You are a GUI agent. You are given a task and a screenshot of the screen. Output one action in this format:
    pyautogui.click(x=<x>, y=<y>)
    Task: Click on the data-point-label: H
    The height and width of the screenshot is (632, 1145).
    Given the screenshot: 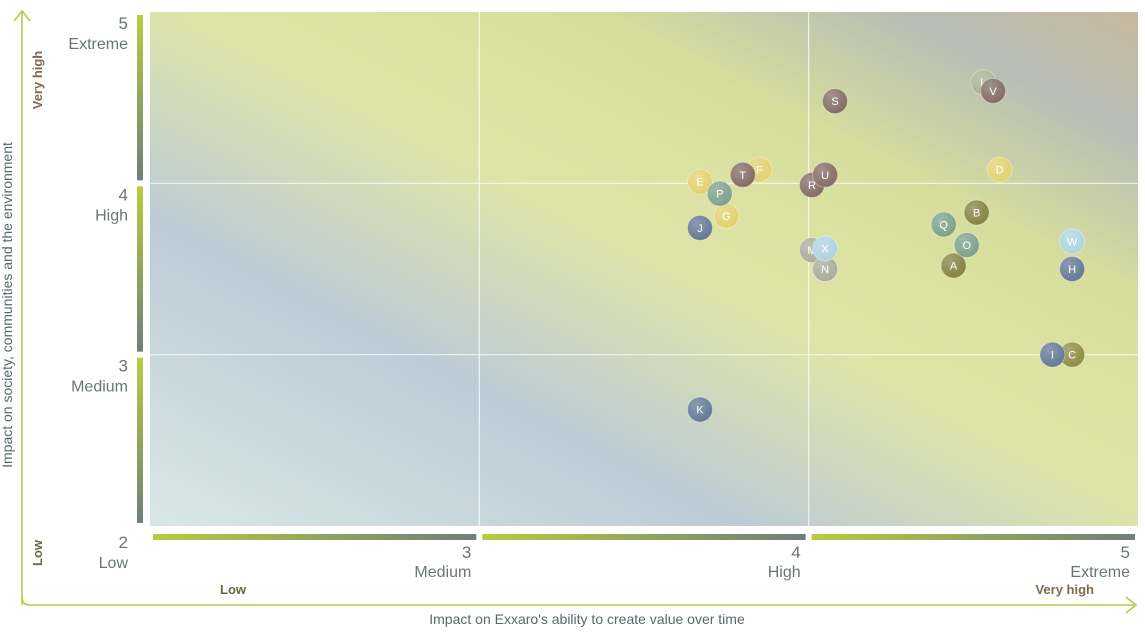 What is the action you would take?
    pyautogui.click(x=1072, y=270)
    